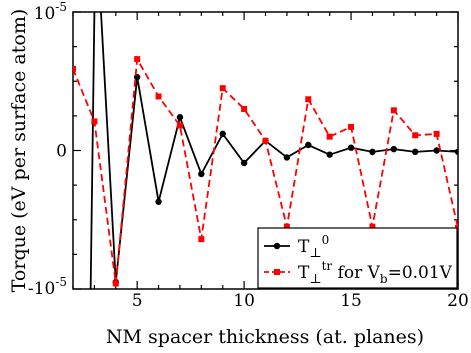  Describe the element at coordinates (265, 337) in the screenshot. I see `x-axis-title: NM spacer thickness (at. planes)` at that location.